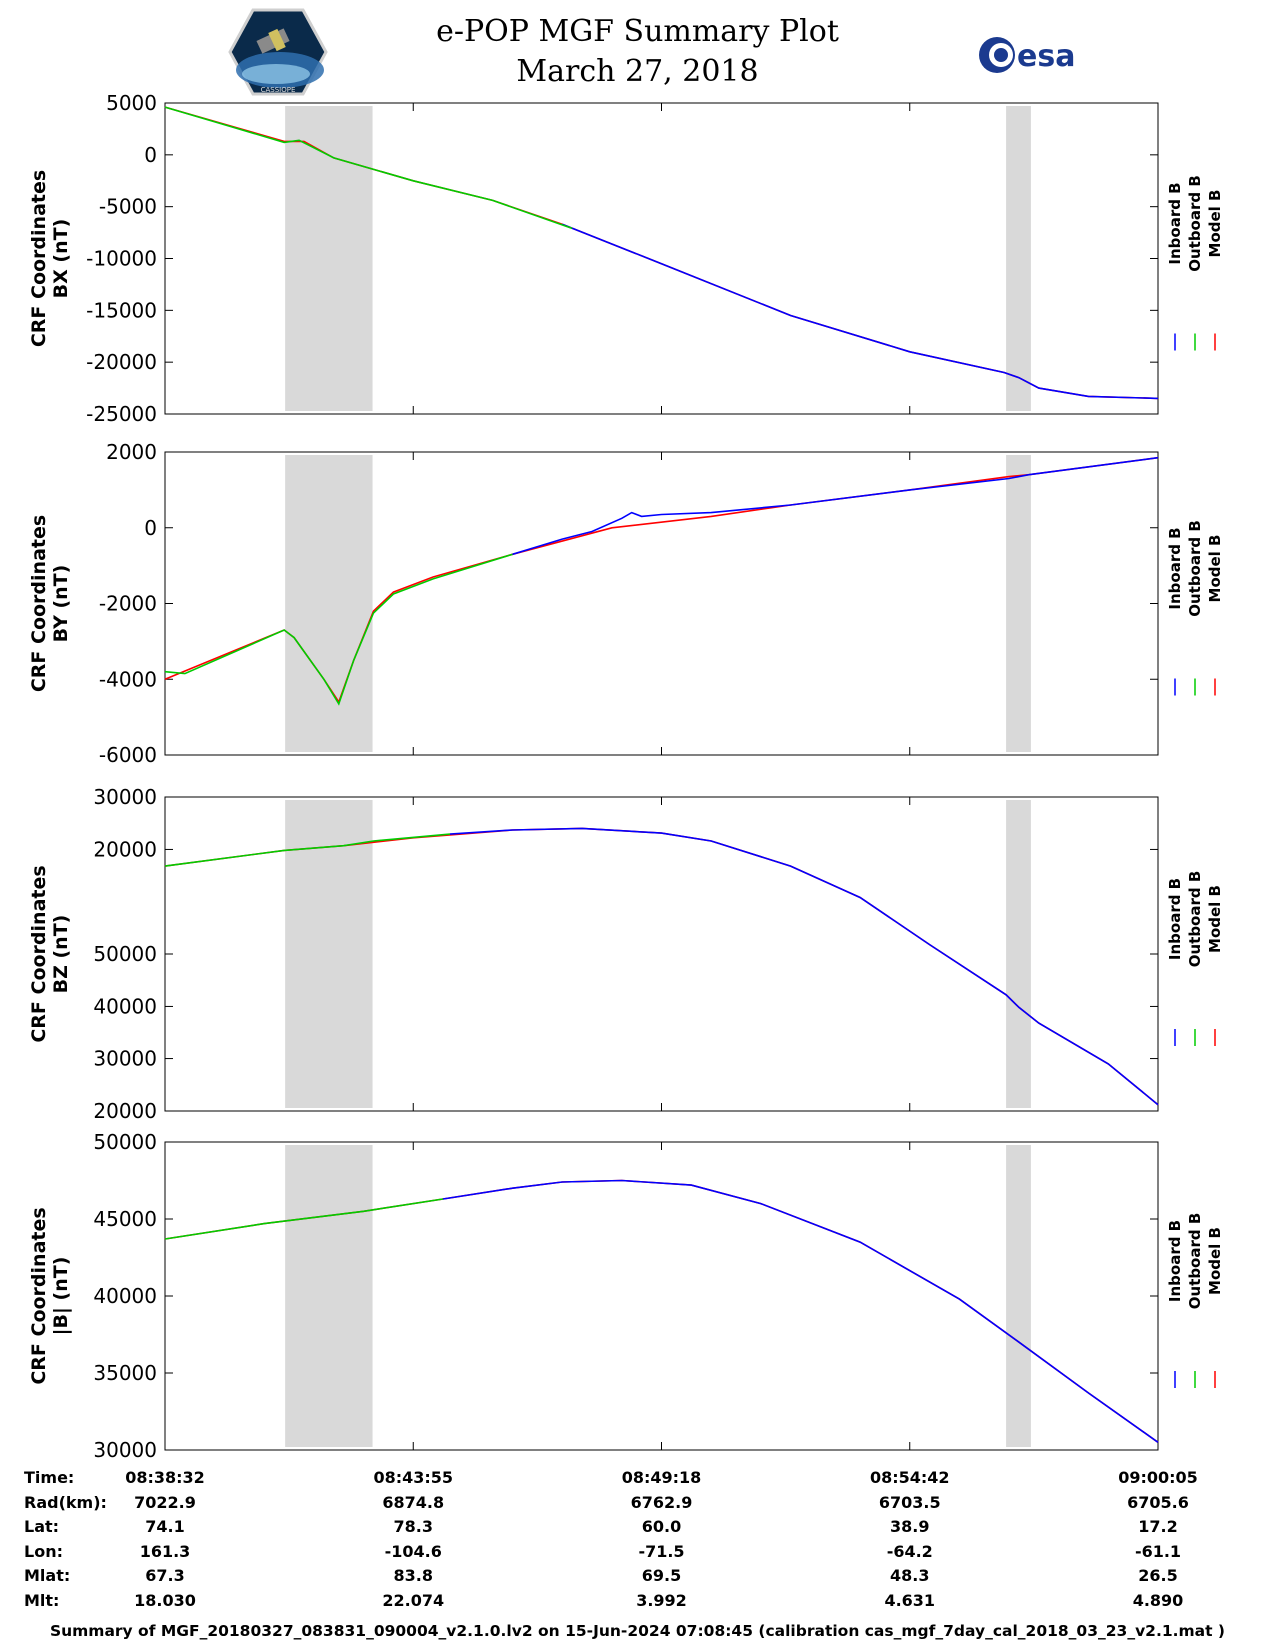 The height and width of the screenshot is (1650, 1275). I want to click on ytick-label-0-2: -5000, so click(128, 207).